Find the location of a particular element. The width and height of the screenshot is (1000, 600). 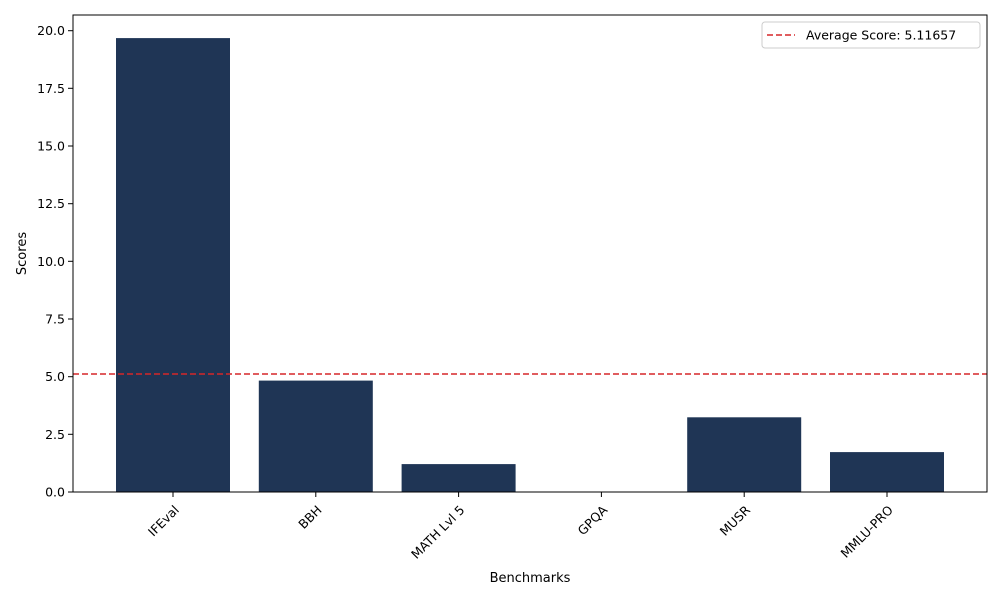

legend-label: Average Score: 5.11657 is located at coordinates (881, 35).